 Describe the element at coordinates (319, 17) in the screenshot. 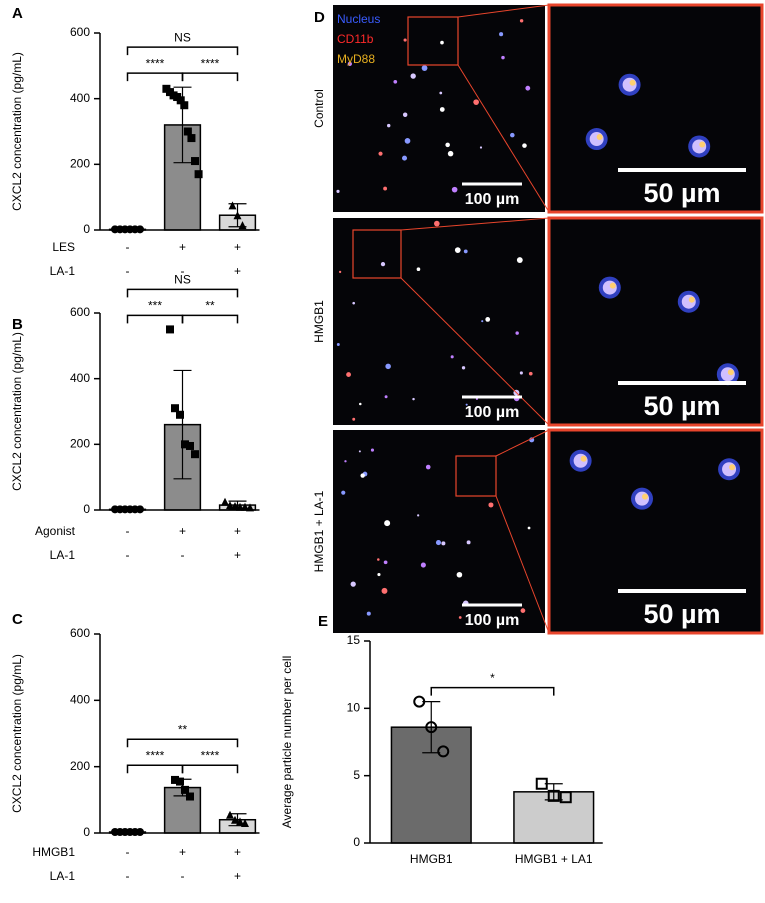

I see `panel-label: D` at that location.